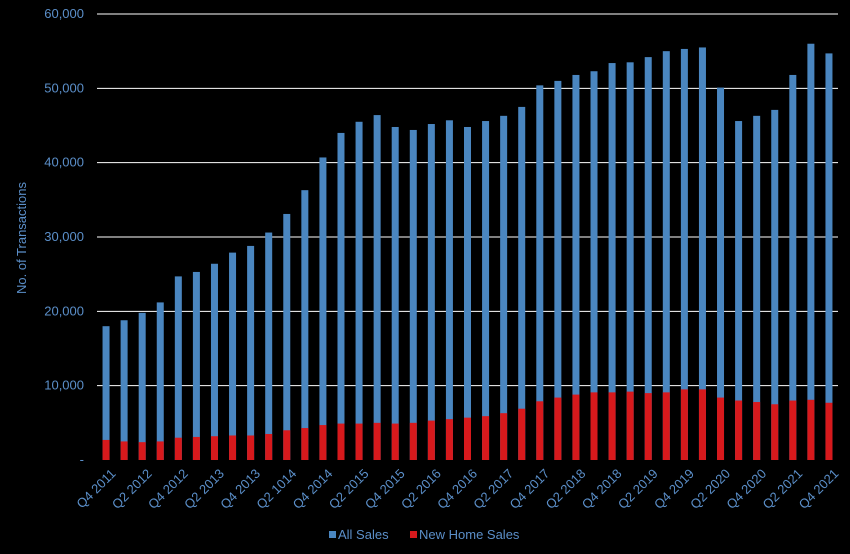  I want to click on y-tick-label: 50,000, so click(64, 87).